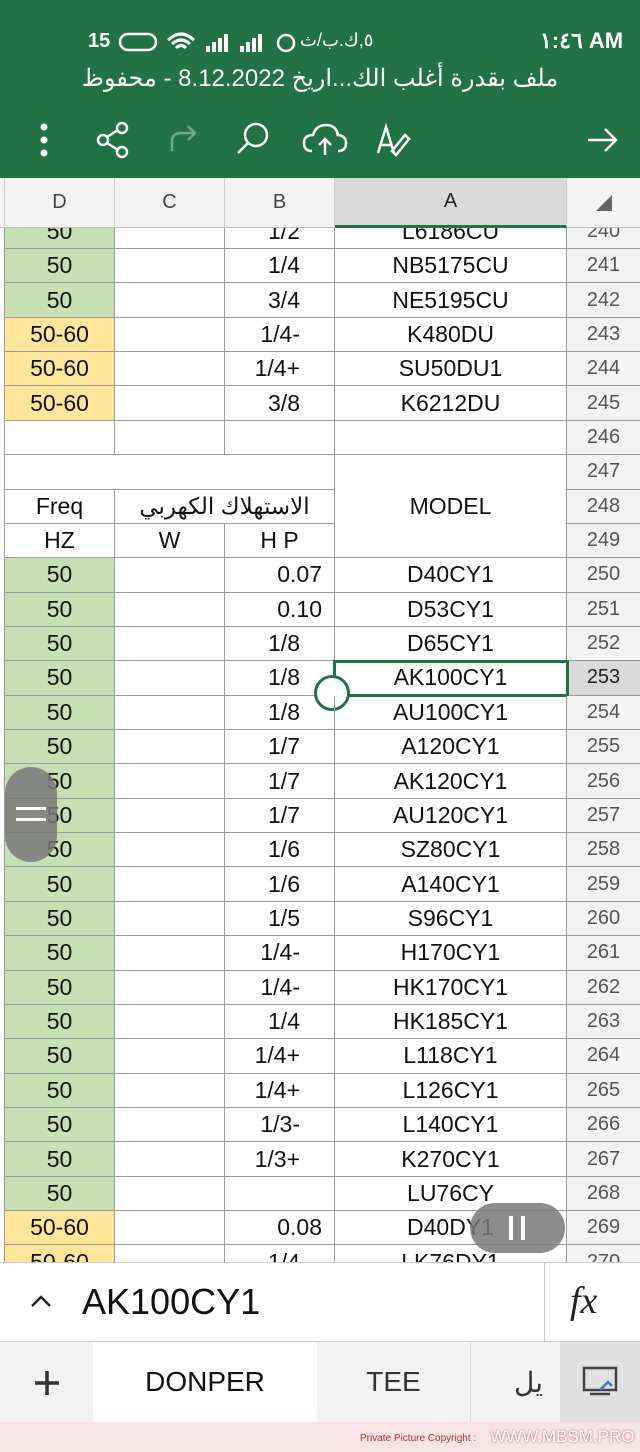 This screenshot has height=1452, width=640. What do you see at coordinates (451, 1125) in the screenshot?
I see `cell: L140CY1` at bounding box center [451, 1125].